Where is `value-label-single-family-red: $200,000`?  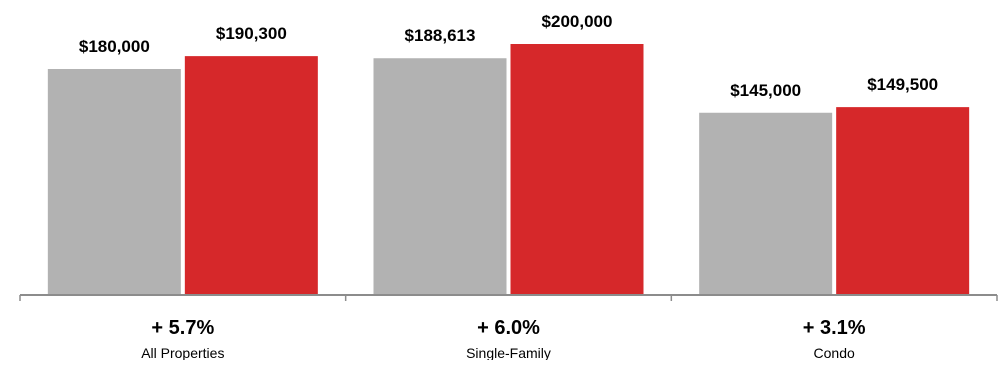
value-label-single-family-red: $200,000 is located at coordinates (577, 21).